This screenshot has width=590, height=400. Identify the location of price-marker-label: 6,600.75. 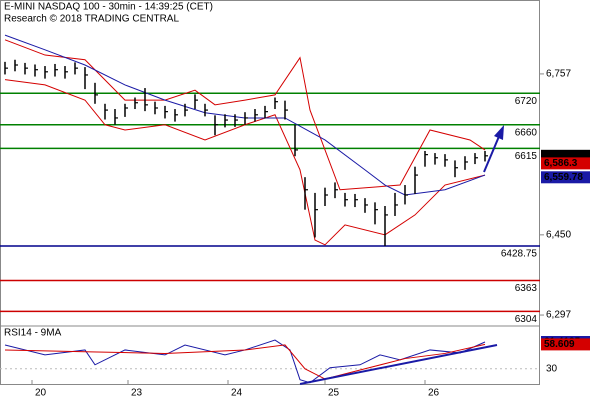
(563, 155).